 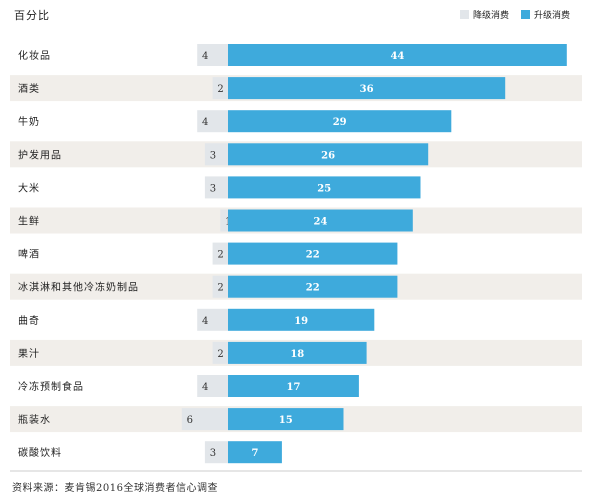 What do you see at coordinates (190, 420) in the screenshot?
I see `data-label-downgrade: 6` at bounding box center [190, 420].